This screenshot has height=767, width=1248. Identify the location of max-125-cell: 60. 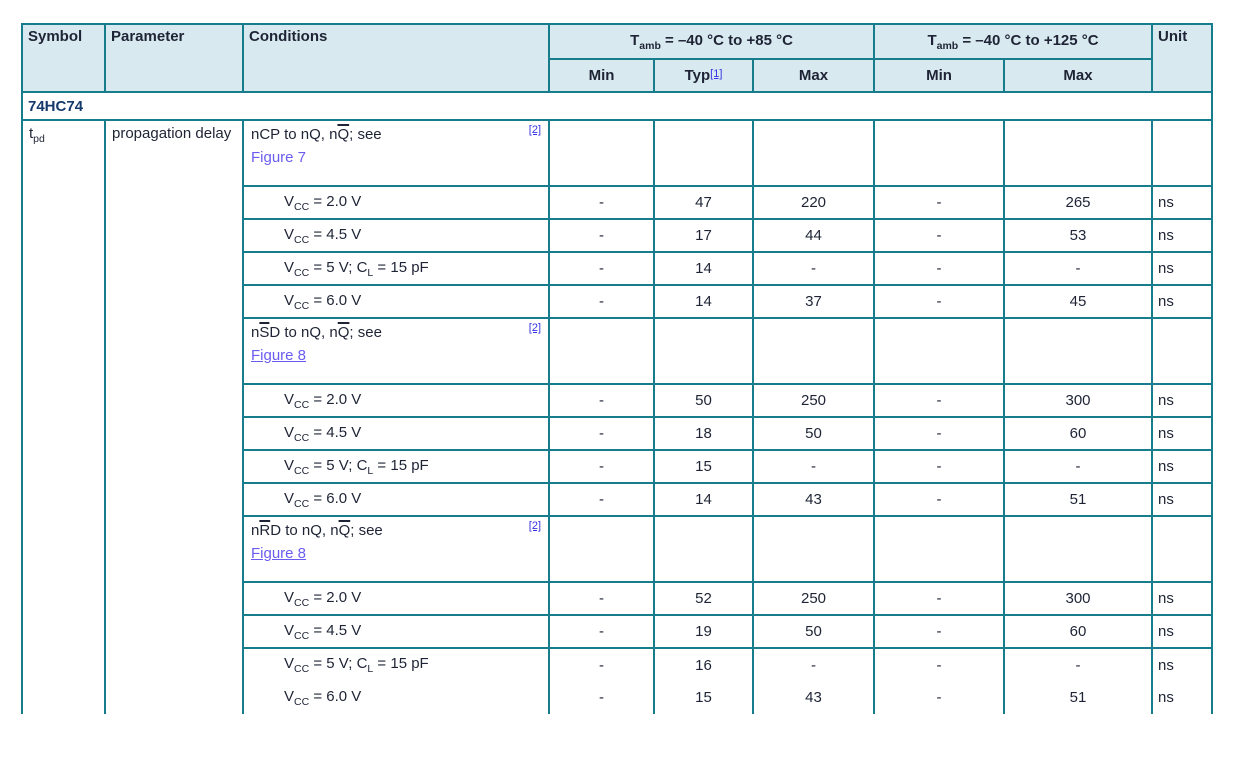
(1078, 631).